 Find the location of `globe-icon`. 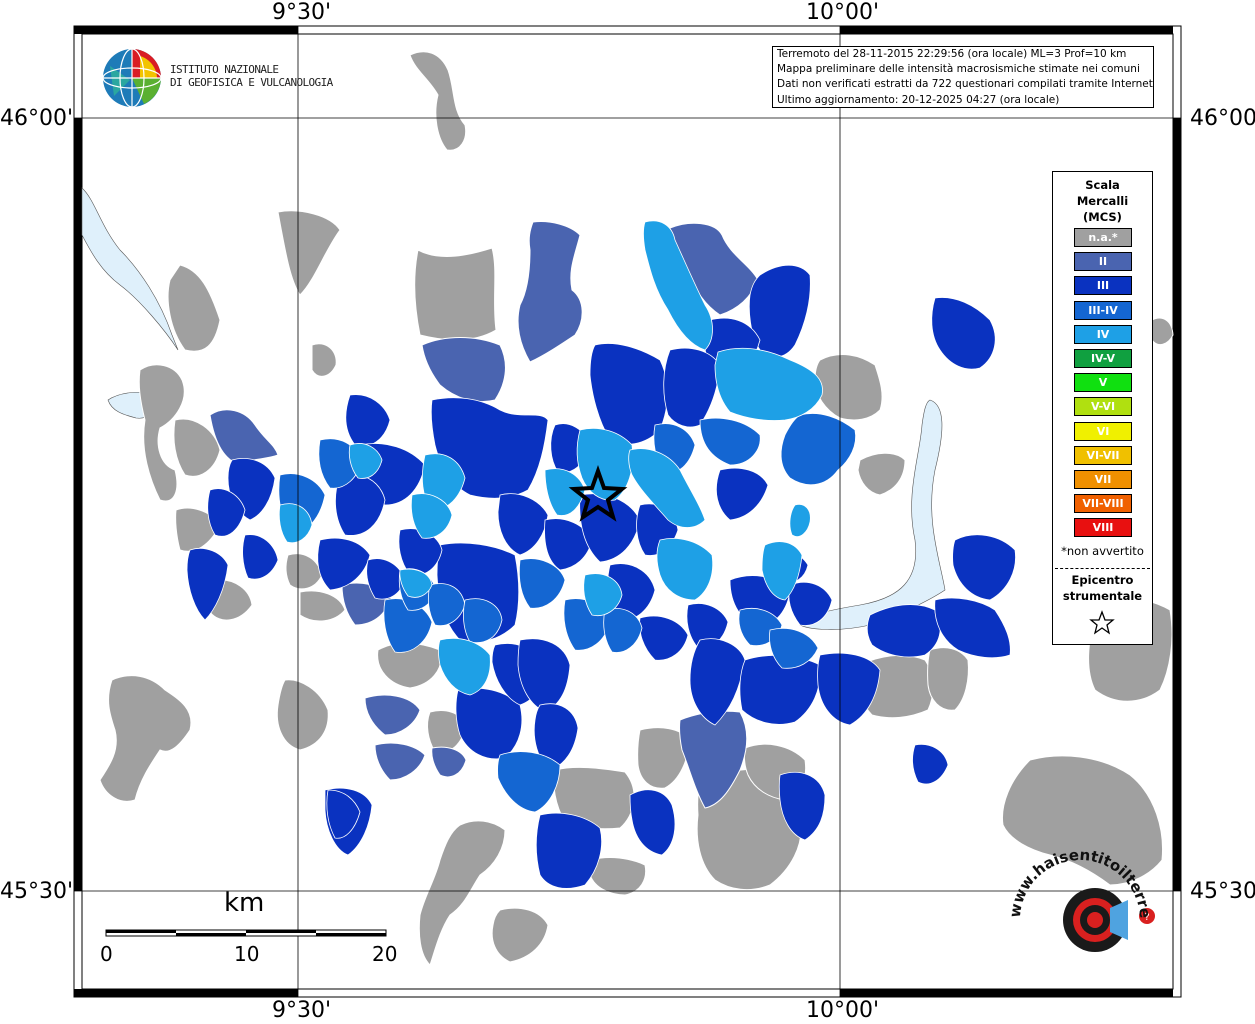

globe-icon is located at coordinates (132, 78).